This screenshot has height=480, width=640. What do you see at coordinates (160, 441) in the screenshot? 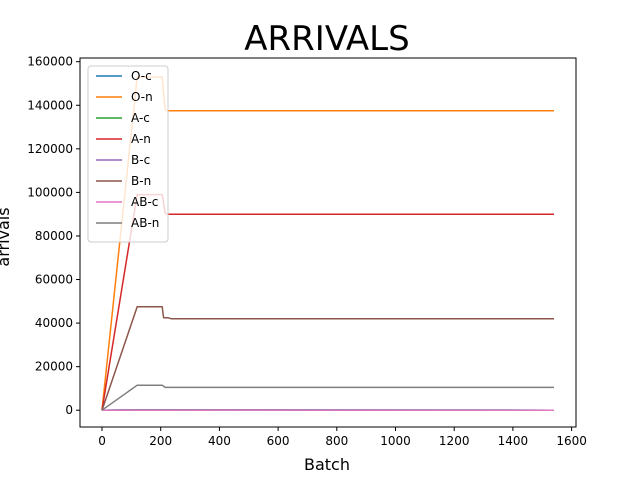
I see `x-tick-label: 200` at bounding box center [160, 441].